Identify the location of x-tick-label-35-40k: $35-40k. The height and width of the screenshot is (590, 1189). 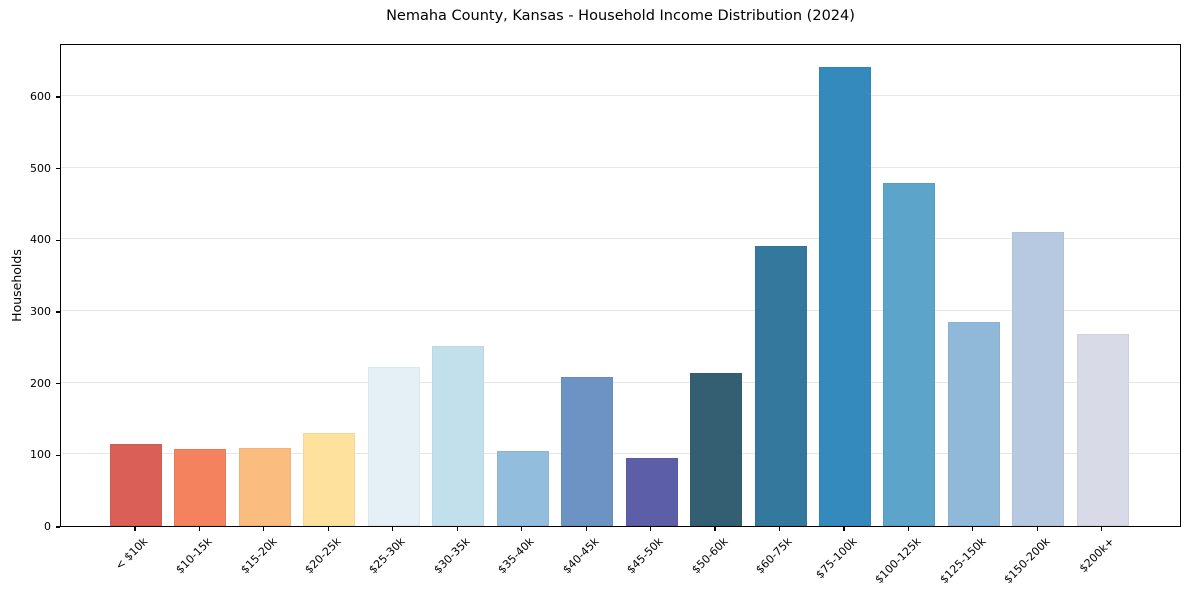
(516, 556).